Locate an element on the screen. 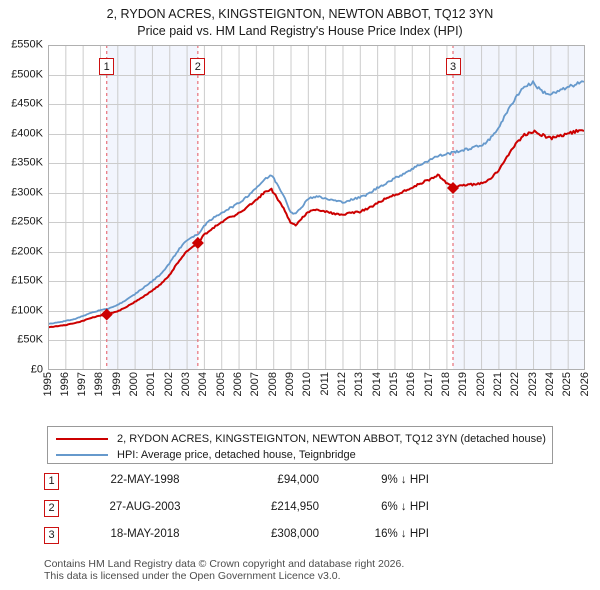  y-axis-tick-label: £550K is located at coordinates (27, 44).